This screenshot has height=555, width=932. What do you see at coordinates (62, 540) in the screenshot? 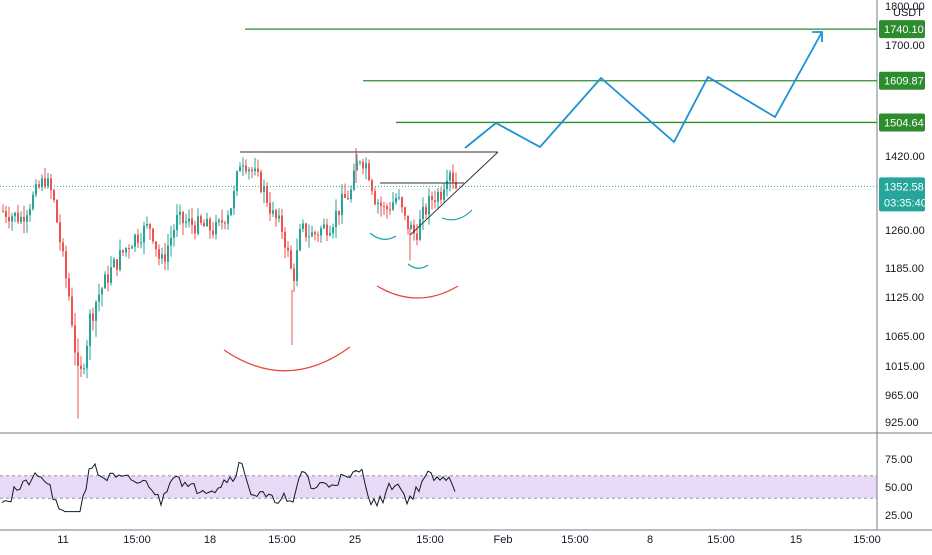
I see `time-tick-label: 11` at bounding box center [62, 540].